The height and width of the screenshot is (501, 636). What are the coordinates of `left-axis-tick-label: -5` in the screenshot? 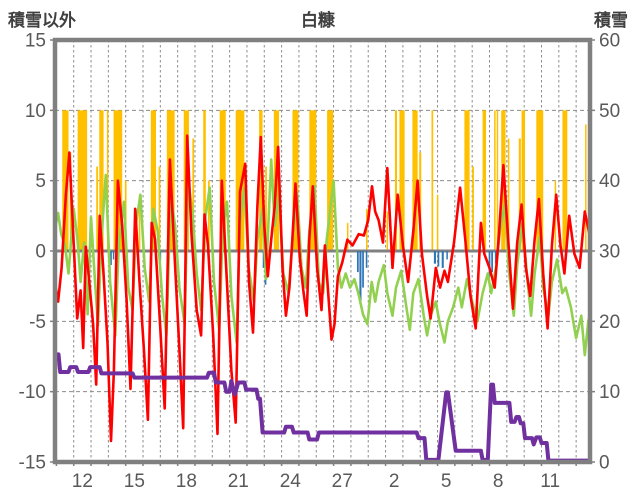 It's located at (37, 322).